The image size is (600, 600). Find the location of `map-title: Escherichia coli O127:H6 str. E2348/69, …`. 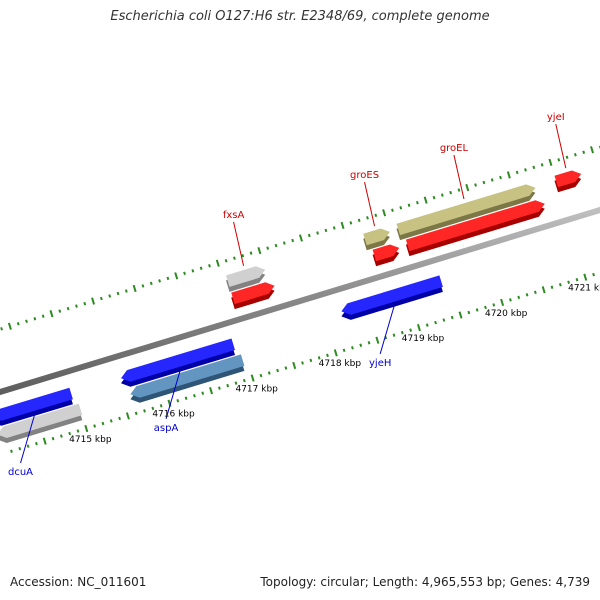

map-title: Escherichia coli O127:H6 str. E2348/69, … is located at coordinates (300, 16).